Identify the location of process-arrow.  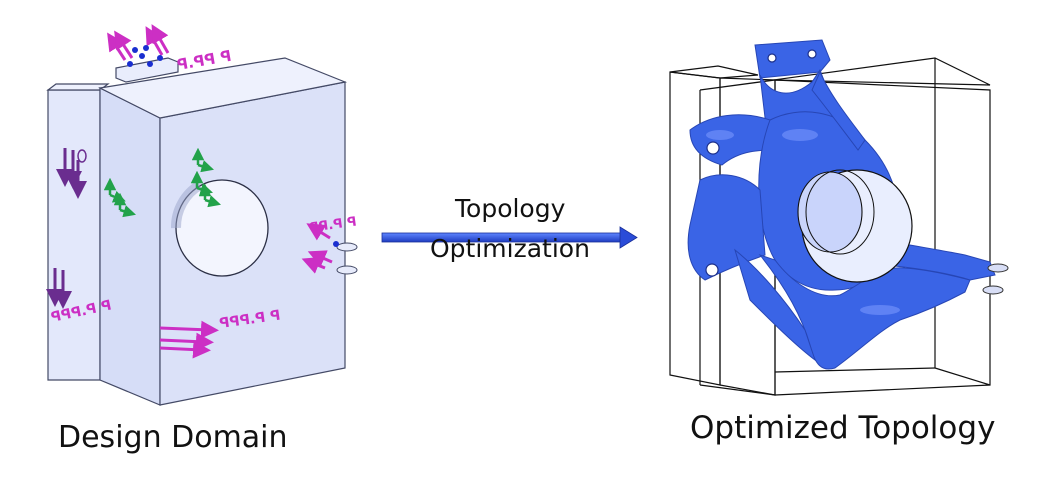
(509, 237).